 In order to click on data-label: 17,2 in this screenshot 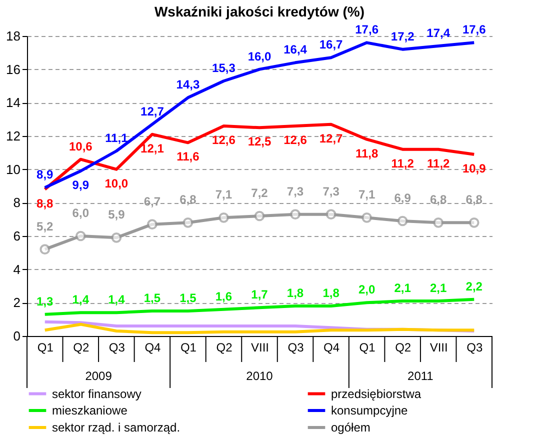, I will do `click(402, 36)`.